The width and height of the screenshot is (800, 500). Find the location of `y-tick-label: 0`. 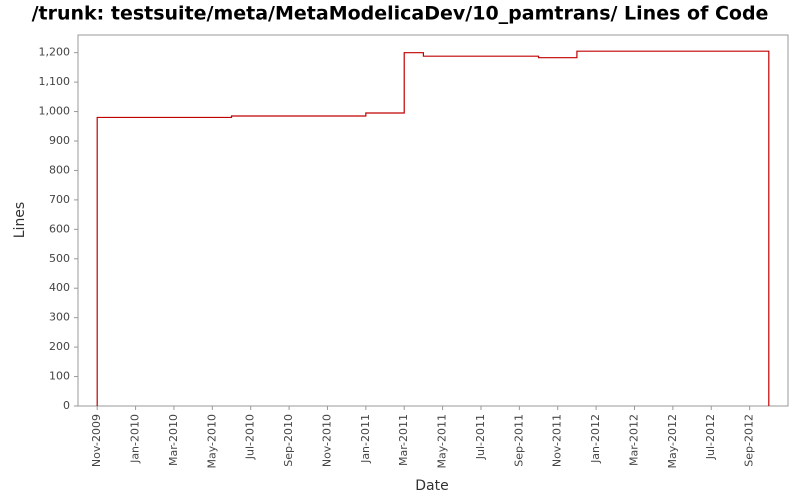

y-tick-label: 0 is located at coordinates (66, 405).